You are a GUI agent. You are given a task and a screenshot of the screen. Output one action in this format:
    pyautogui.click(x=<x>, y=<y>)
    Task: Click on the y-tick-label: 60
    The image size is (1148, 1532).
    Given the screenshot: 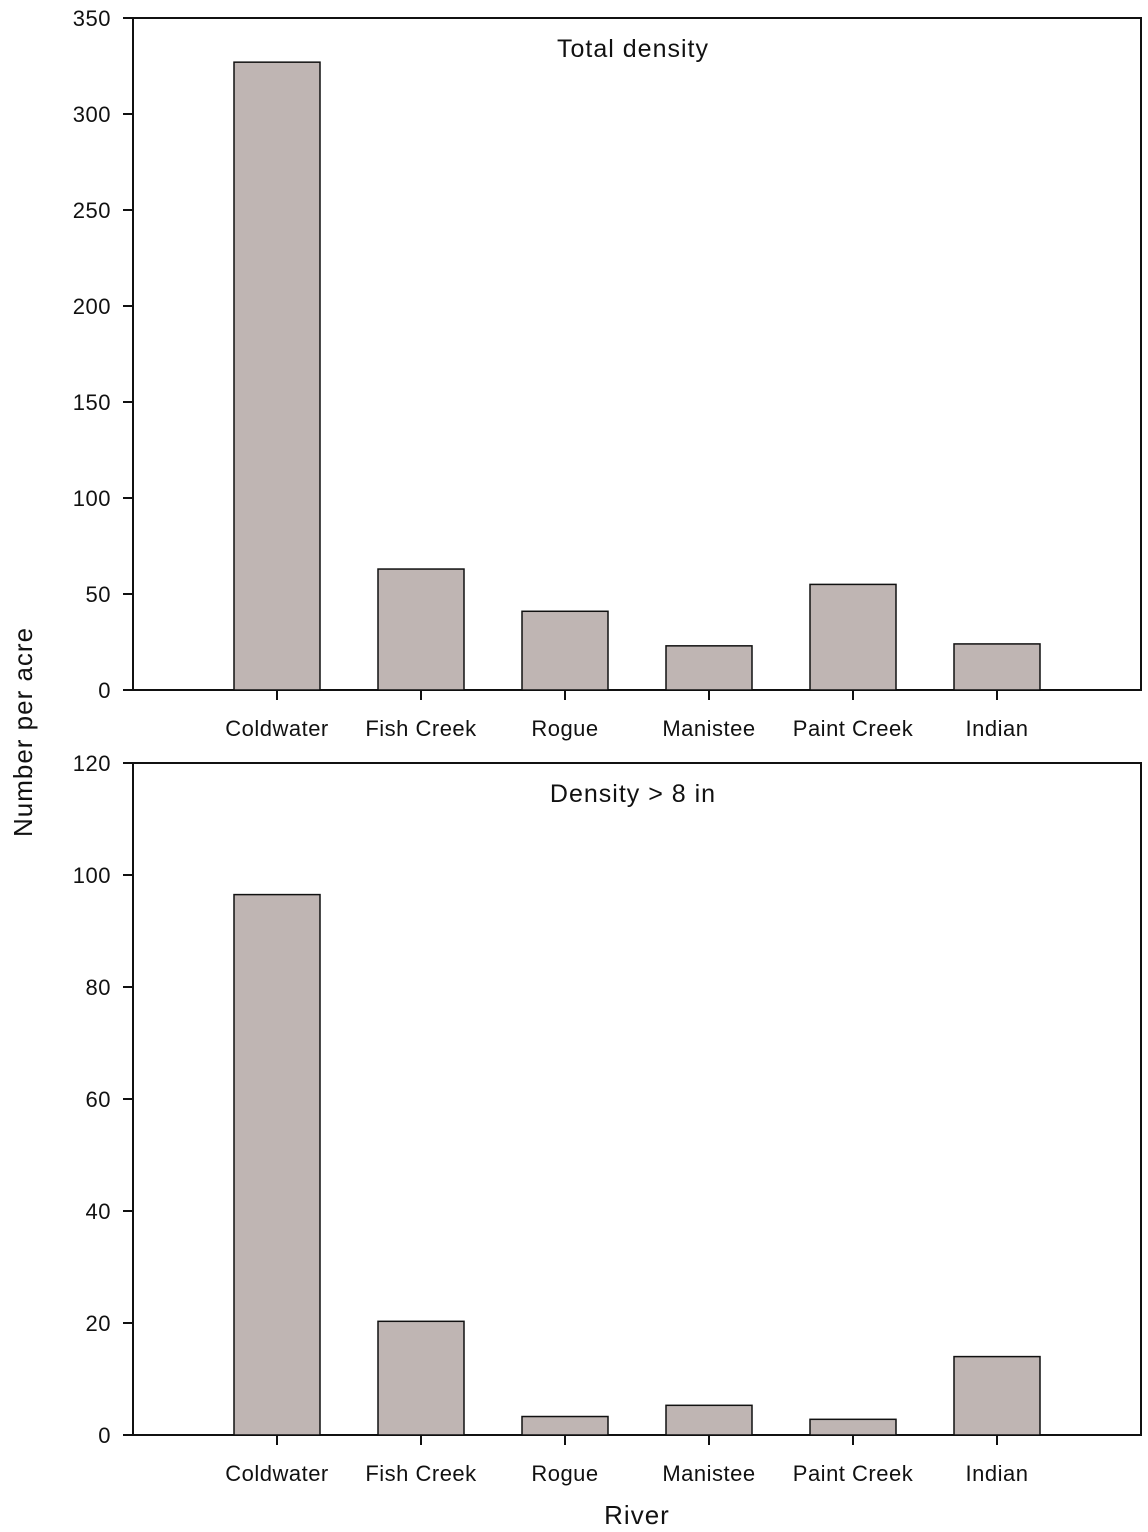 What is the action you would take?
    pyautogui.click(x=98, y=1099)
    